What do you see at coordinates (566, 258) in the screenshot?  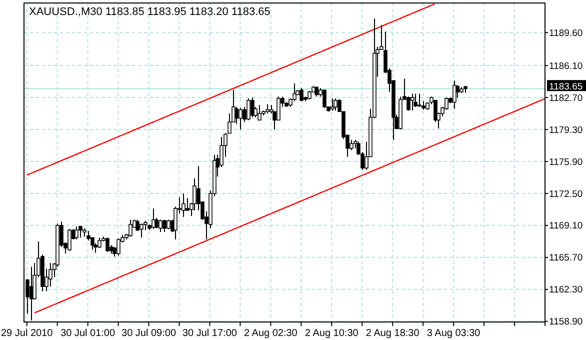 I see `y-tick-label: 1165.70` at bounding box center [566, 258].